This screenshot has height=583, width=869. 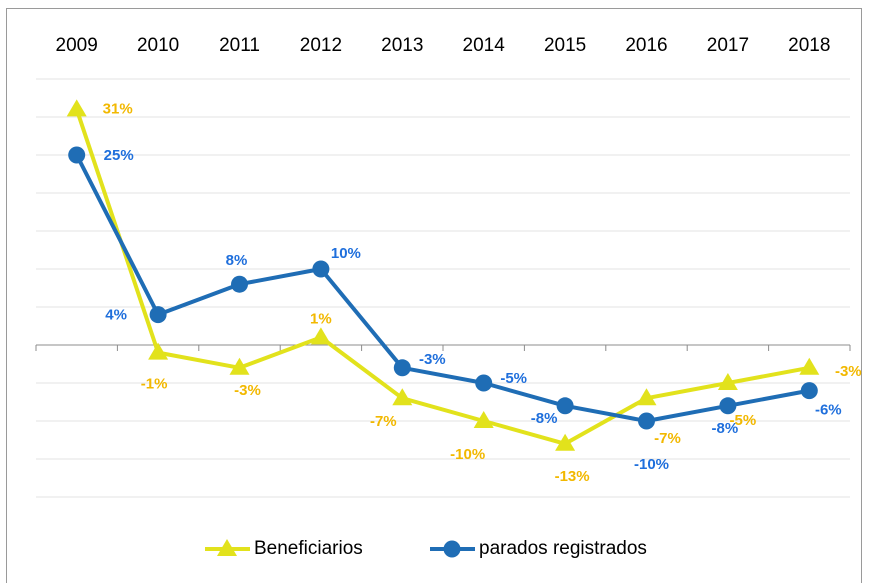 What do you see at coordinates (308, 548) in the screenshot?
I see `legend-label: Beneficiarios` at bounding box center [308, 548].